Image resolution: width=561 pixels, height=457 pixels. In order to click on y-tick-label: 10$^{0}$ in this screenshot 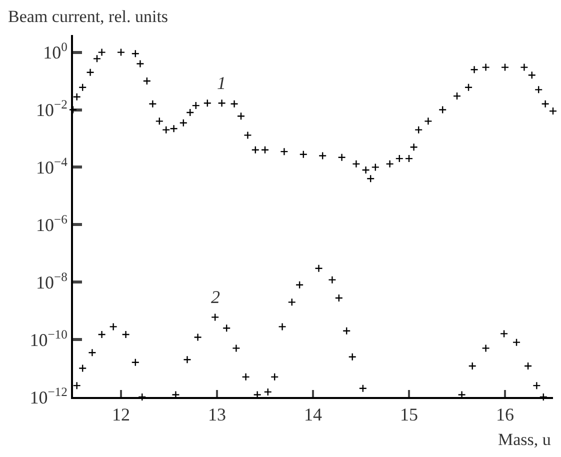, I will do `click(55, 51)`.